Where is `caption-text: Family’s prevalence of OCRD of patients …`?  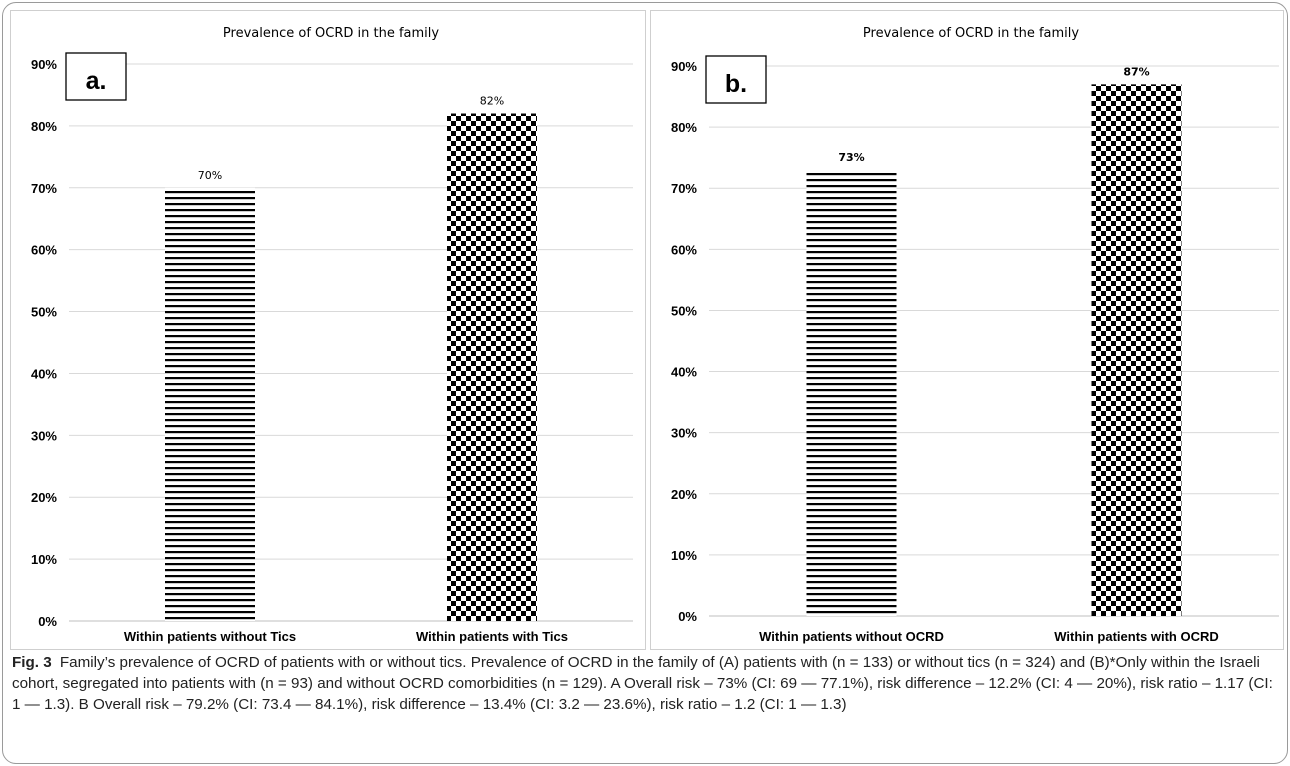 caption-text: Family’s prevalence of OCRD of patients … is located at coordinates (642, 683).